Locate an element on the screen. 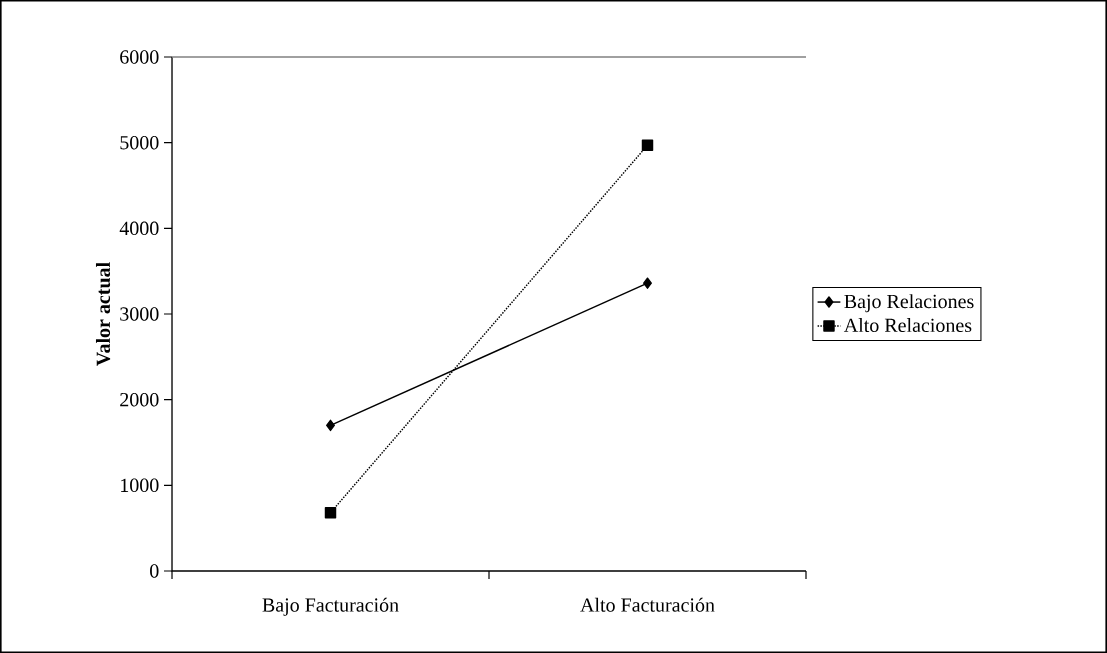 The width and height of the screenshot is (1107, 653). x-tick-label: Bajo Facturación is located at coordinates (330, 606).